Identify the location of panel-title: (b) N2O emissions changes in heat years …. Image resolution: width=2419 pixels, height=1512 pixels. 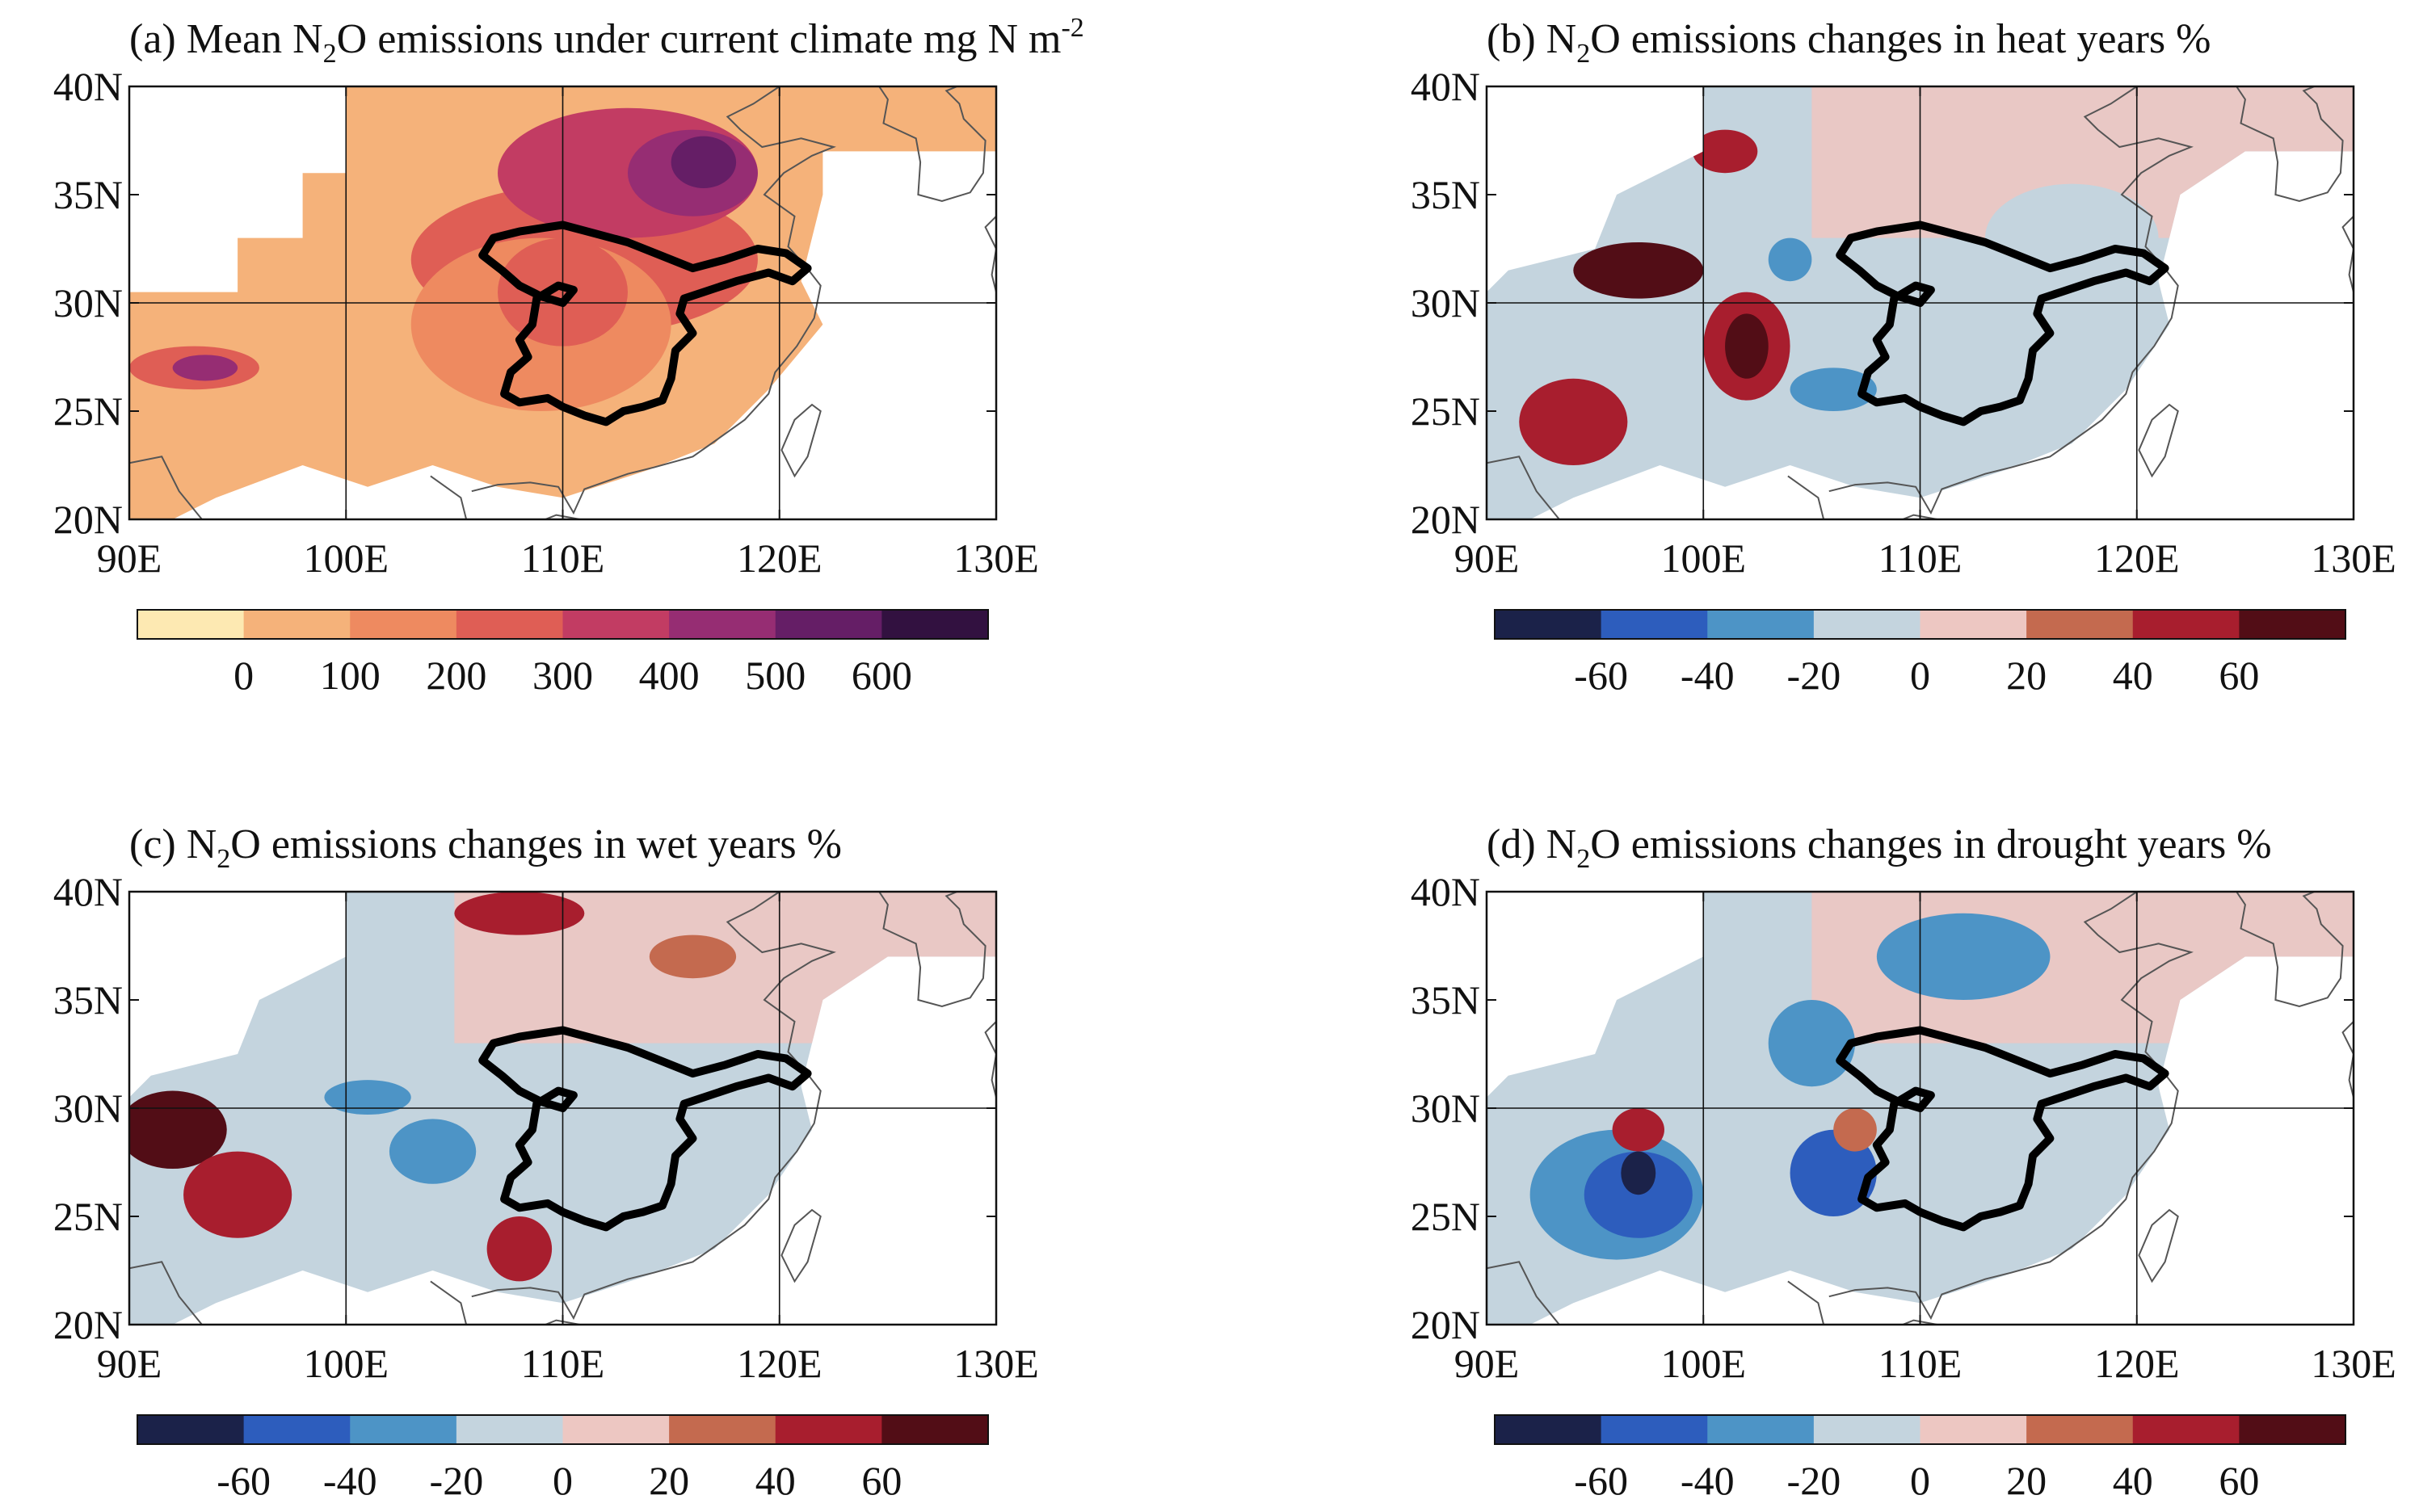
(1849, 42).